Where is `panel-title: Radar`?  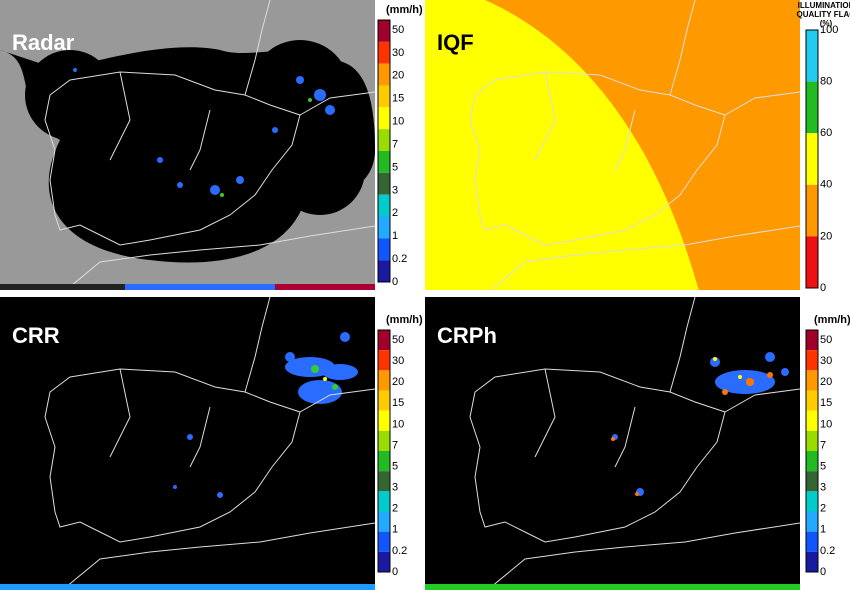 panel-title: Radar is located at coordinates (43, 42).